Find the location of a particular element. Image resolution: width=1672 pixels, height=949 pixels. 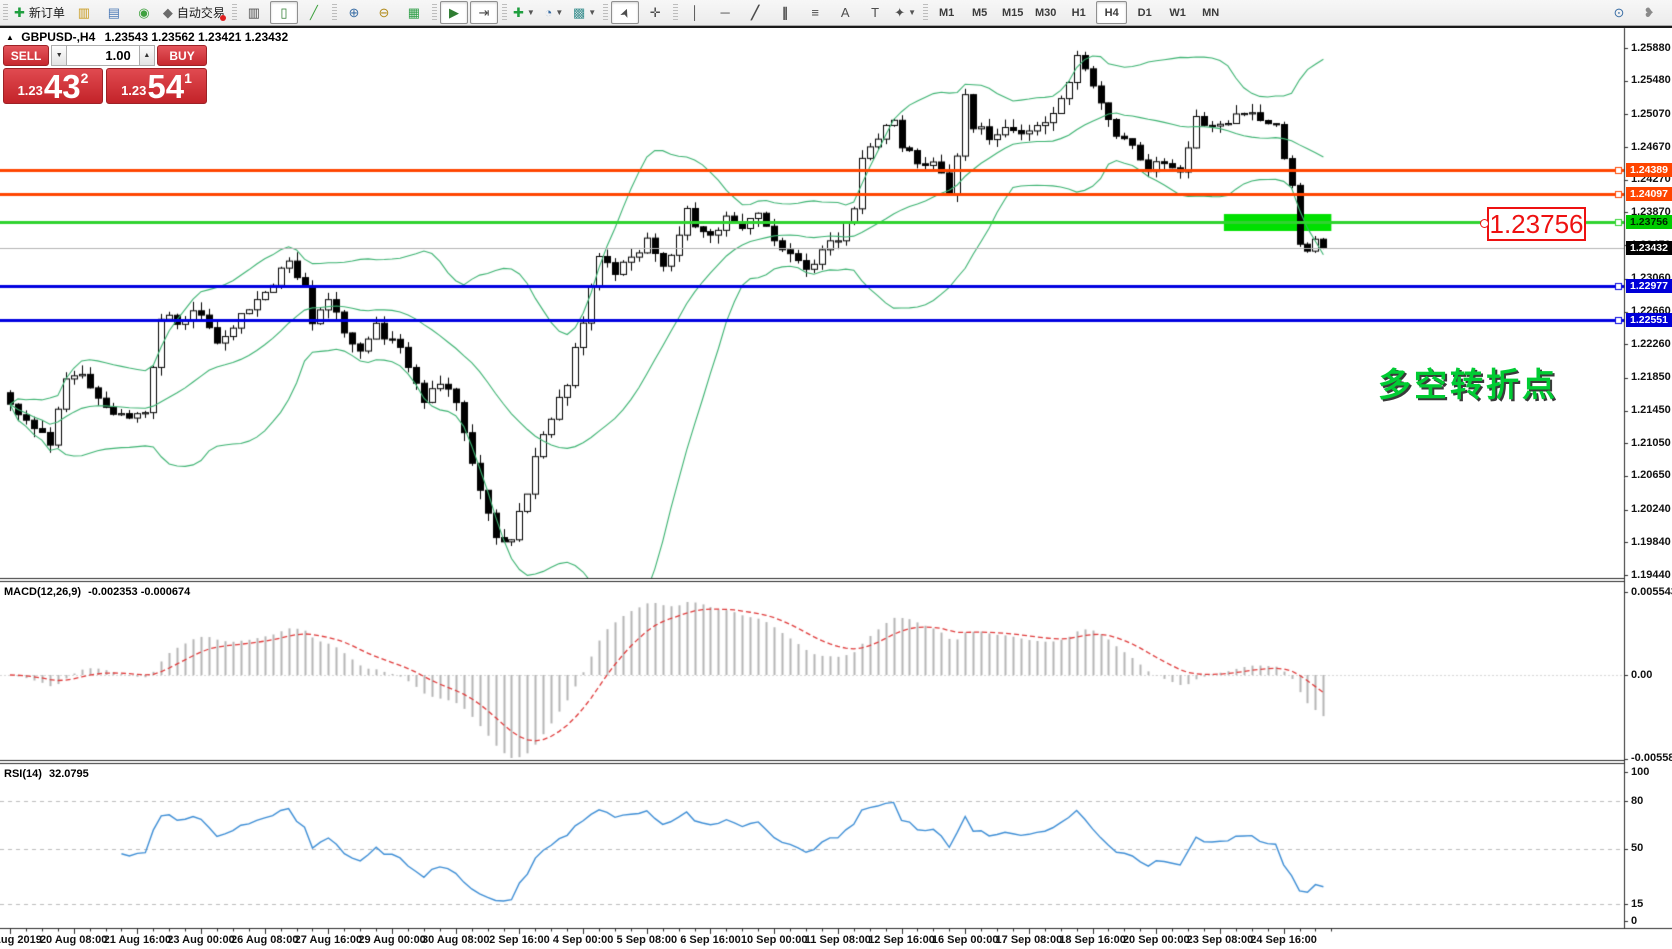

time-axis-label: 20 Sep 00:00 is located at coordinates (1156, 940).